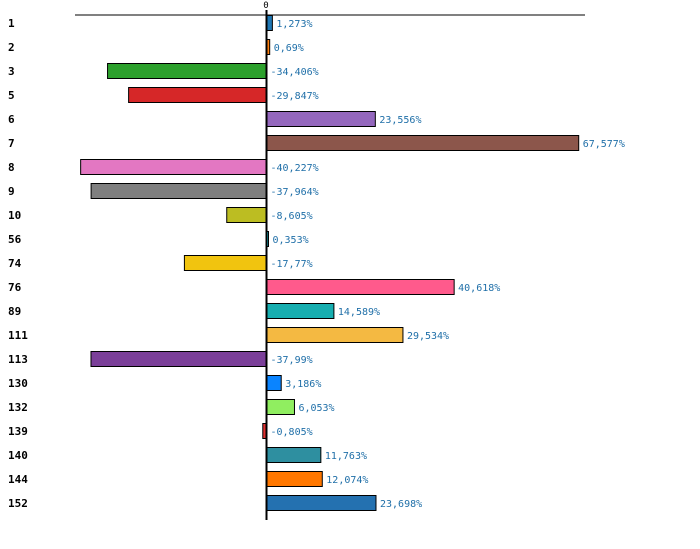 The height and width of the screenshot is (549, 700). I want to click on value-label: 14,589%, so click(359, 312).